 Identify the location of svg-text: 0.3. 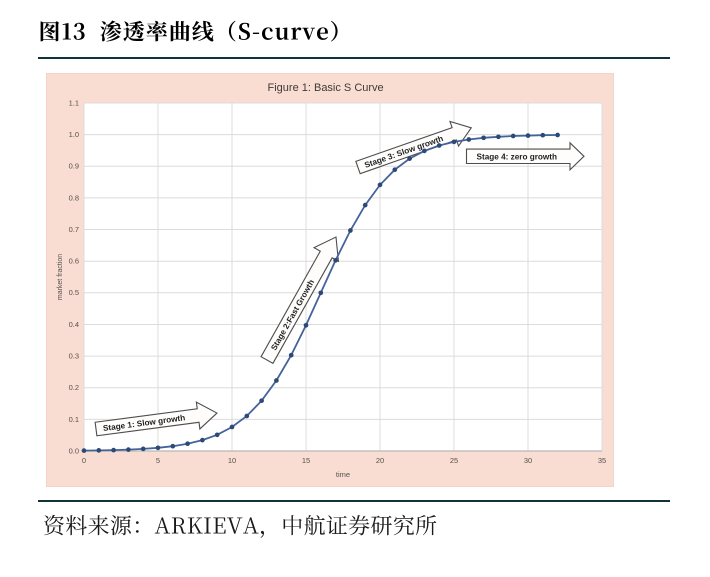
(74, 356).